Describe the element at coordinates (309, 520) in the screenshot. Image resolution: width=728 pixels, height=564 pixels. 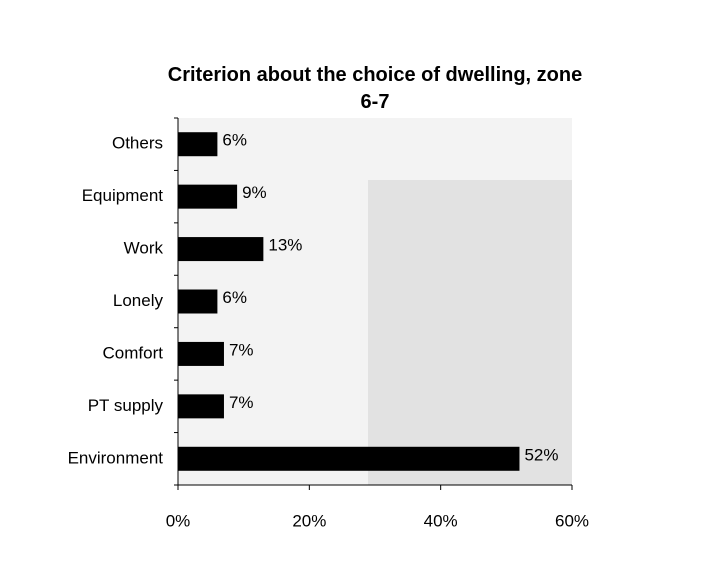
I see `x-tick-label: 20%` at that location.